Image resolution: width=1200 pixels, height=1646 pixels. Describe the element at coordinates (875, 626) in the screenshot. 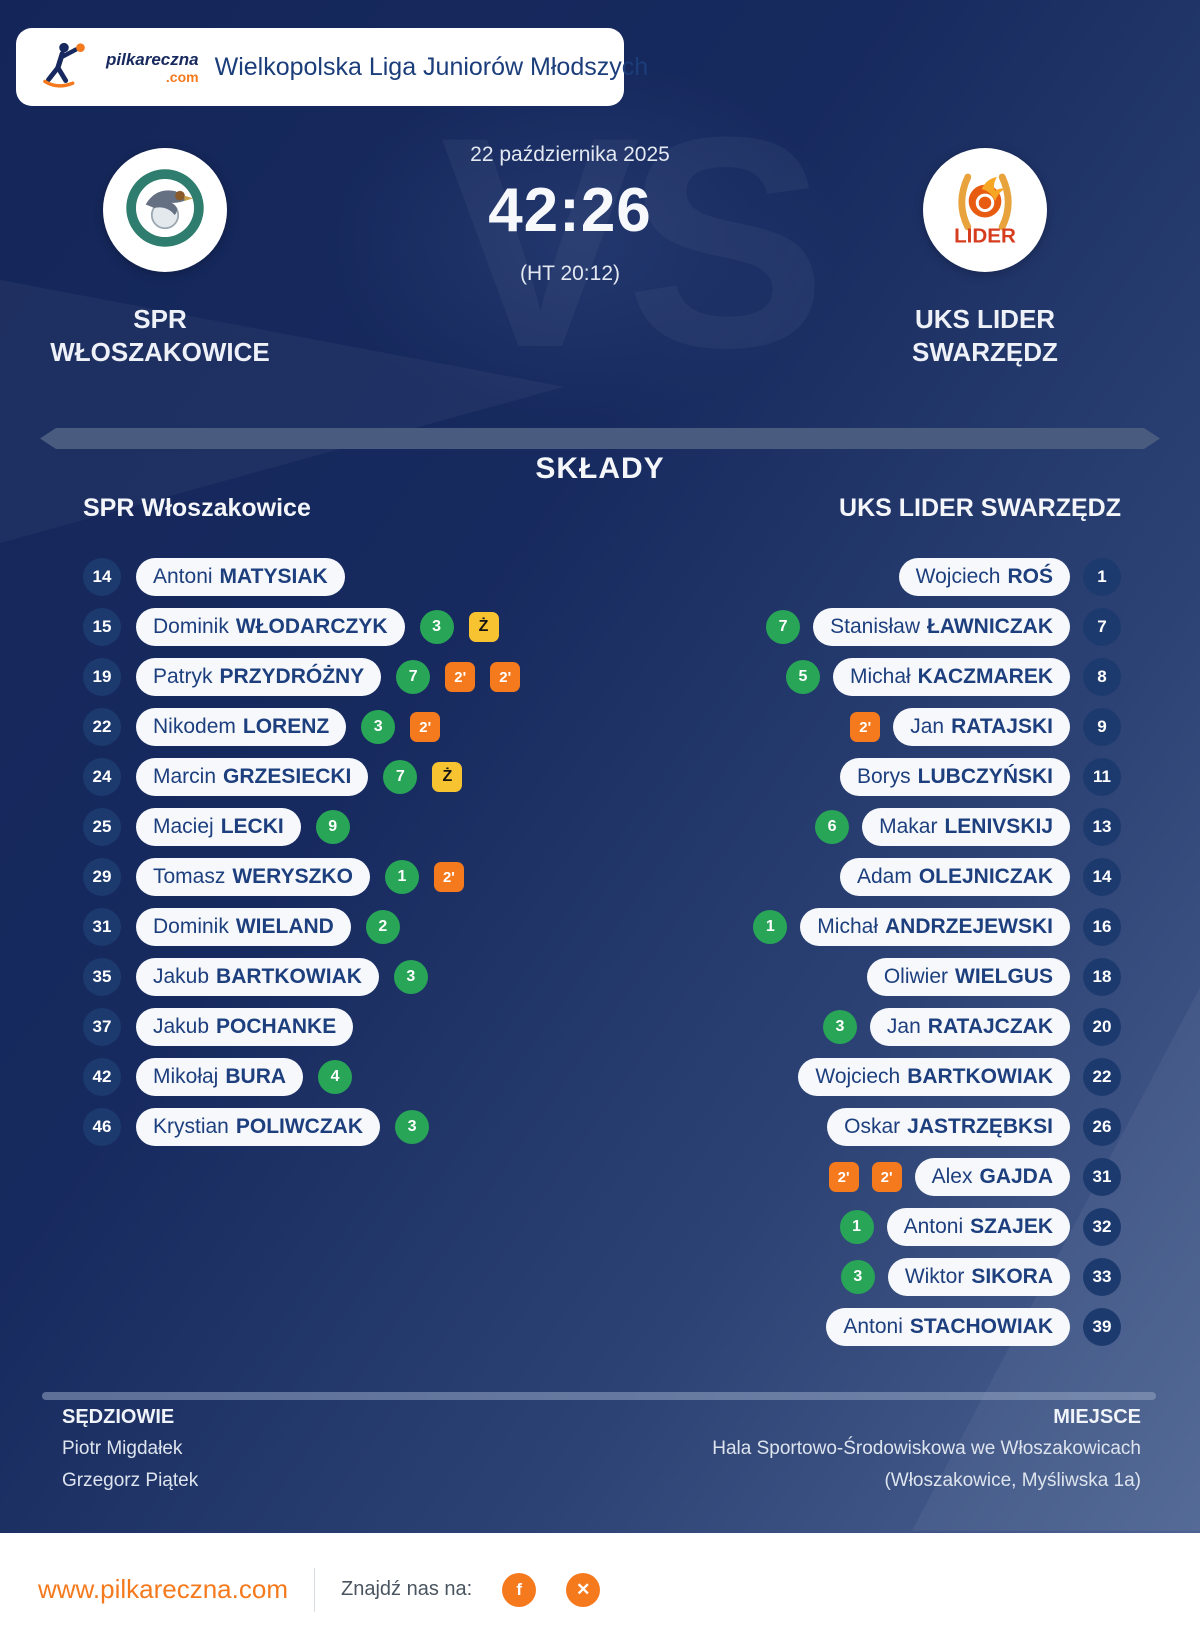

I see `player-first-name: Stanisław` at that location.